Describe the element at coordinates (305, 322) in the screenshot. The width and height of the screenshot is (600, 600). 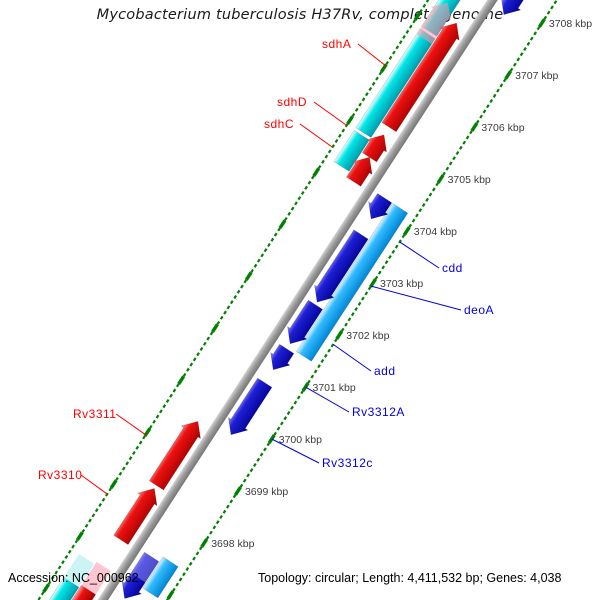
I see `gene-feature-add` at that location.